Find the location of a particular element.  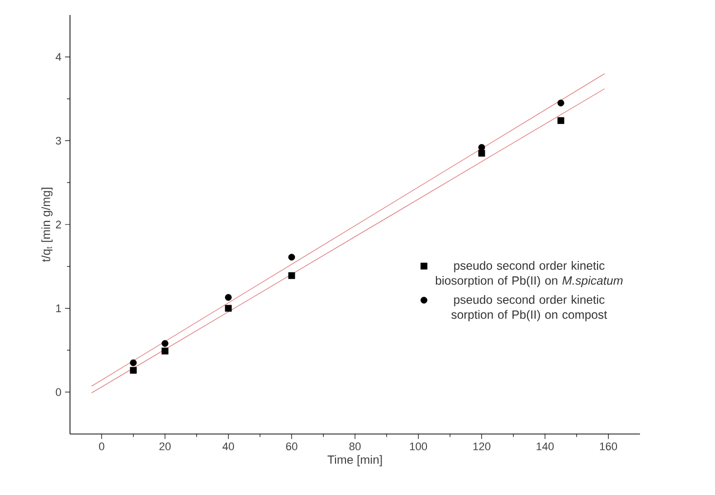

y-tick-label: 1 is located at coordinates (58, 308).